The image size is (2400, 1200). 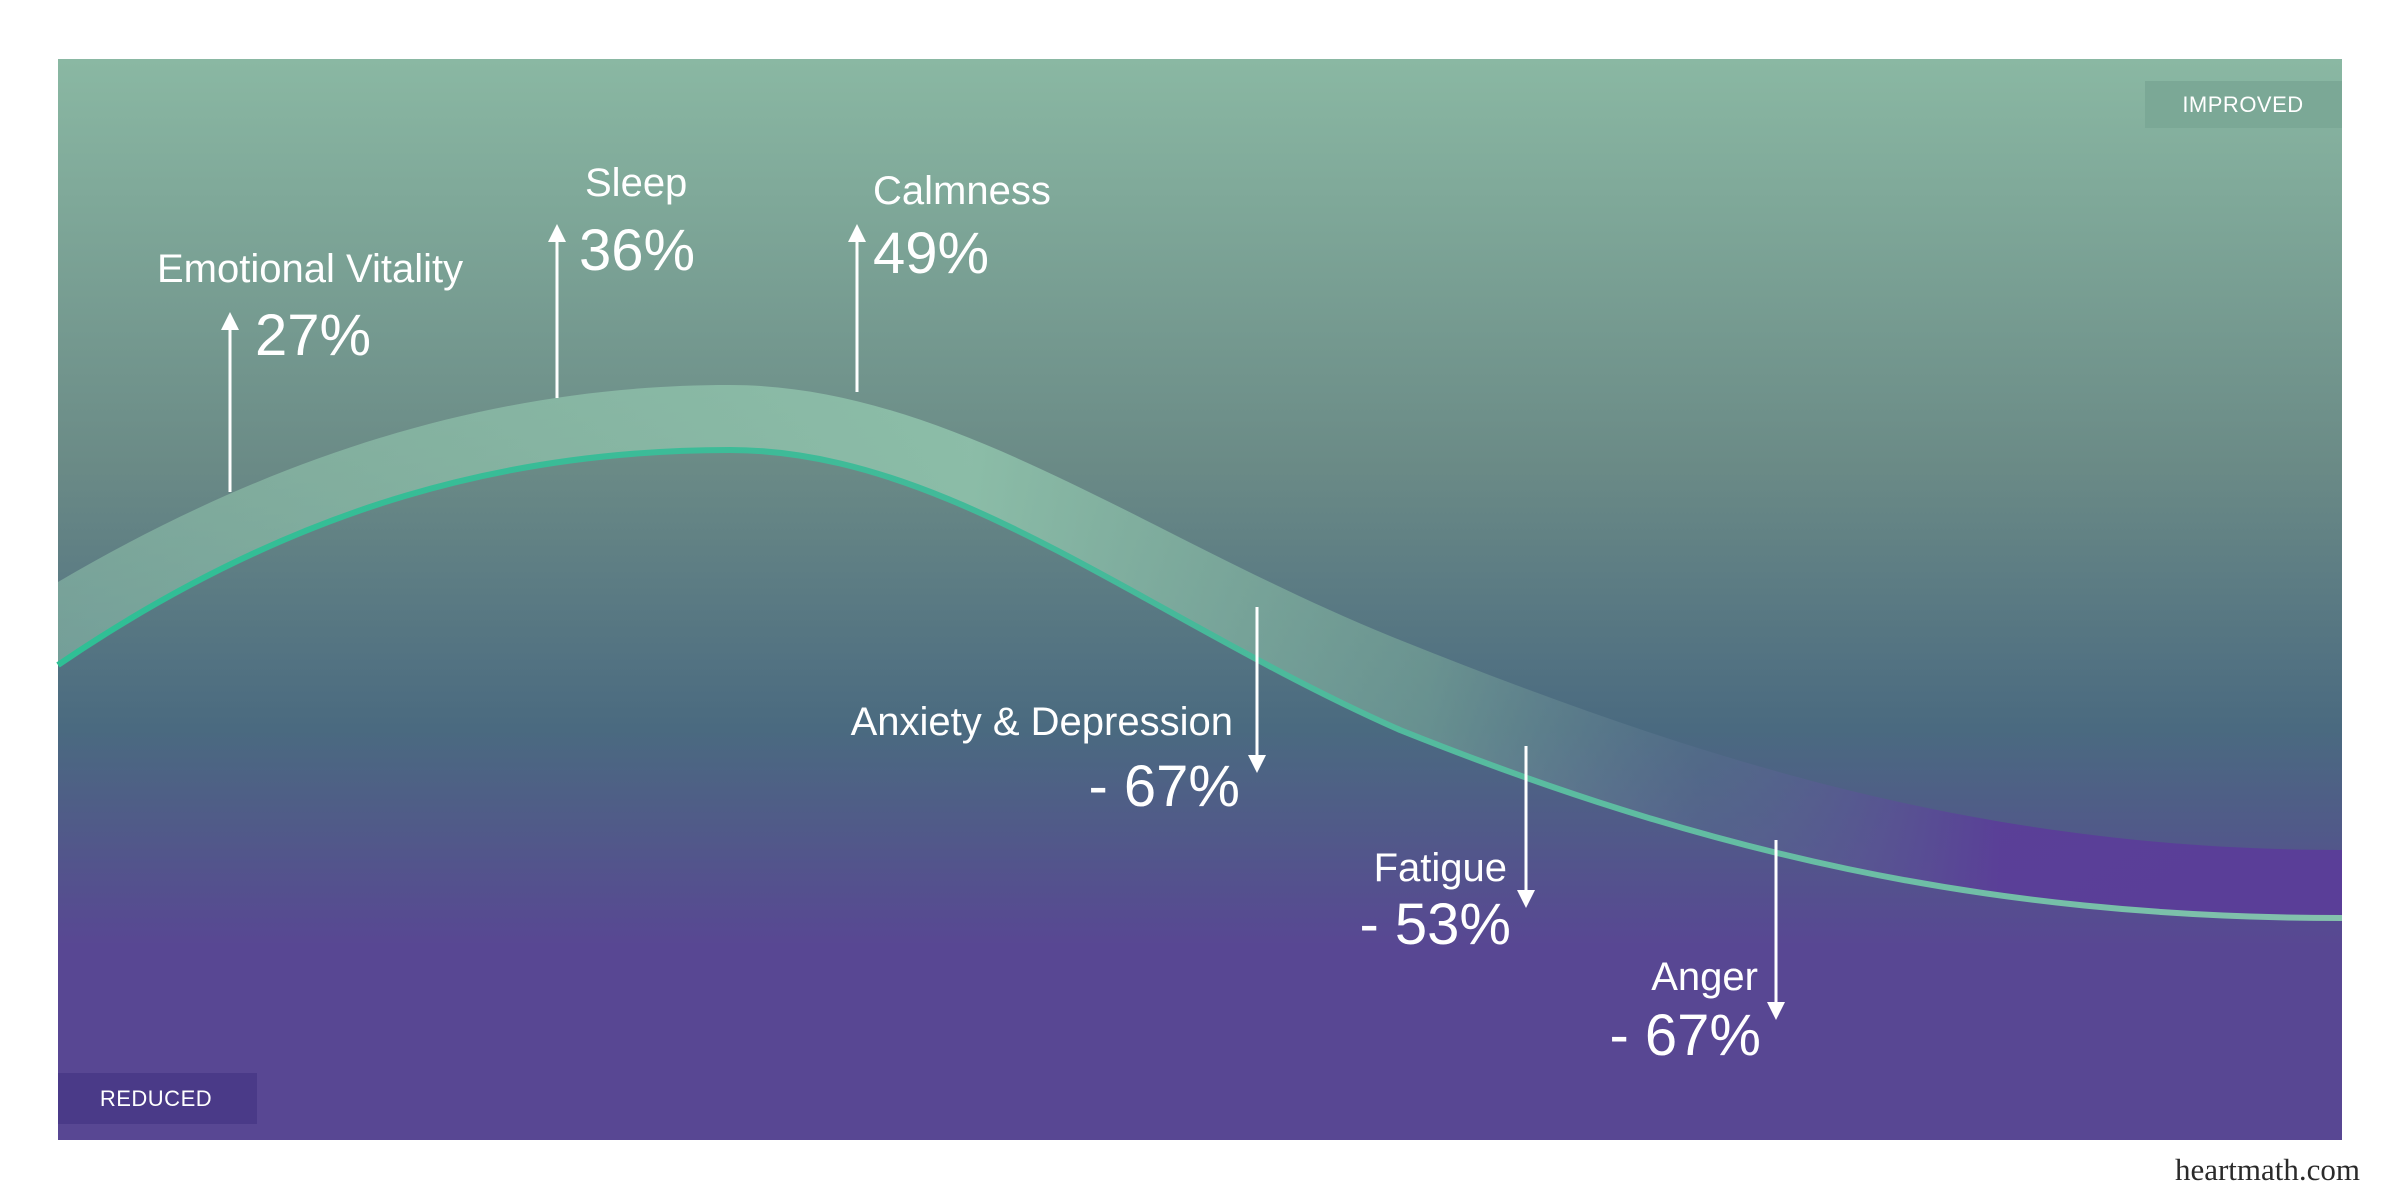 I want to click on improved-tag-label: IMPROVED, so click(x=2242, y=104).